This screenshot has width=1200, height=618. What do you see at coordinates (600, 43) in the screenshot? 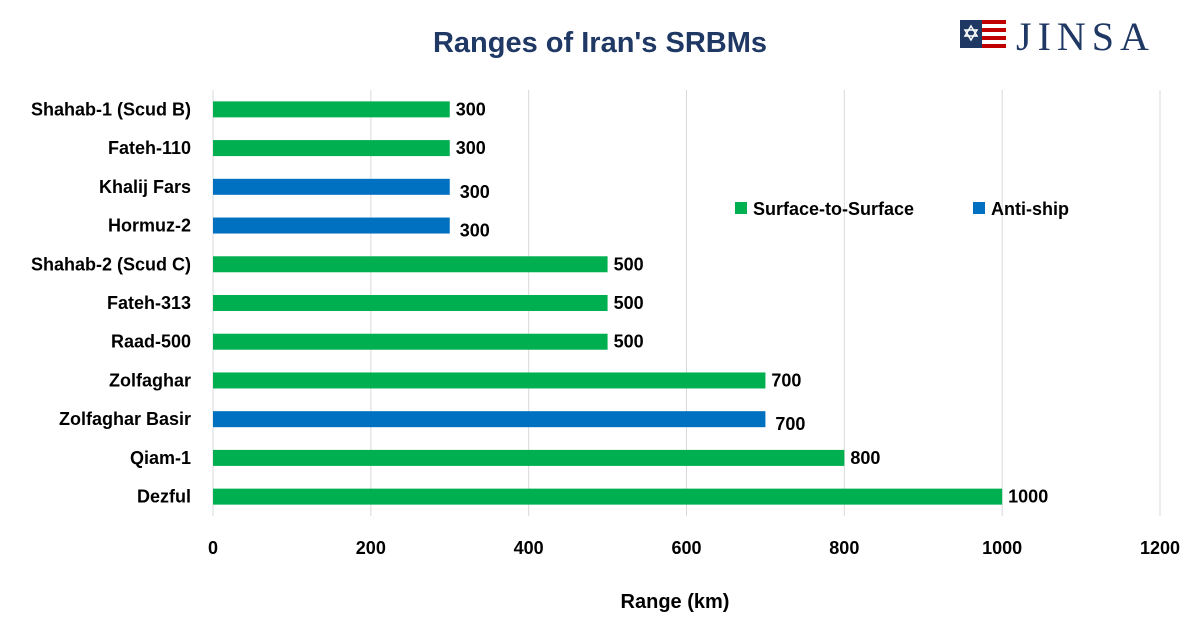
I see `chart-title: Ranges of Iran's SRBMs` at bounding box center [600, 43].